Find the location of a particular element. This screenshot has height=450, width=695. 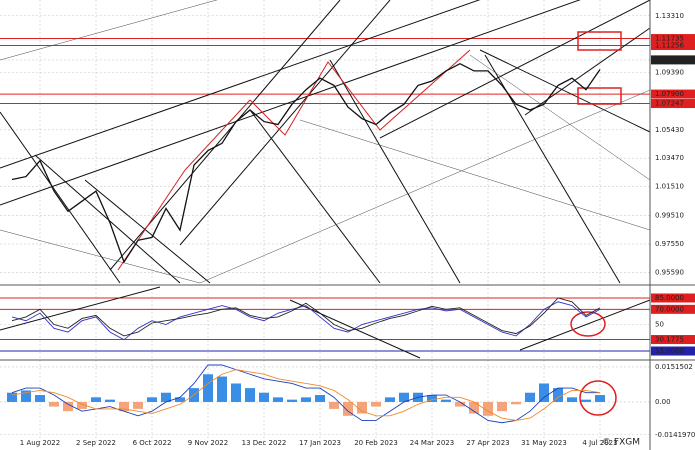

y-tick-label: 0.97550 is located at coordinates (669, 244).